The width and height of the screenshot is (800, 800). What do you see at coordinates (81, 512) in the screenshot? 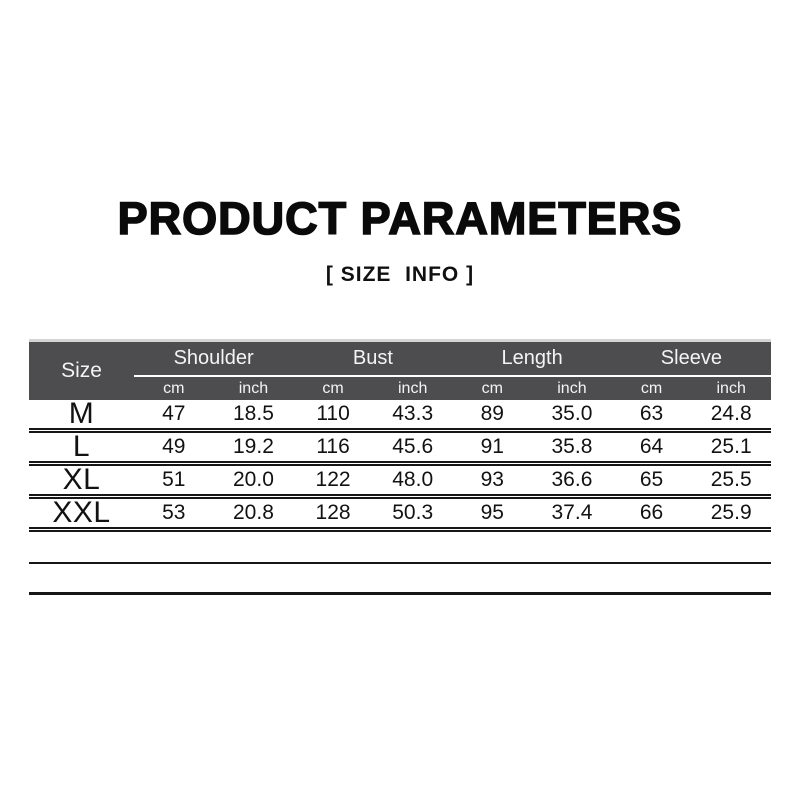
I see `size-cell: XXL` at bounding box center [81, 512].